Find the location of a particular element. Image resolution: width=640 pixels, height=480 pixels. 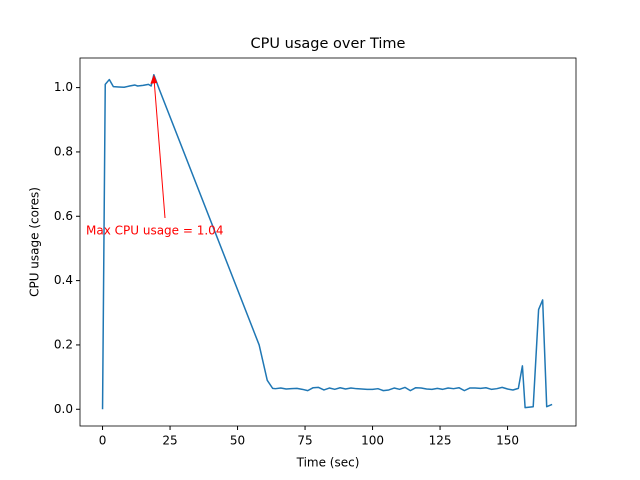

x-tick-label: 50 is located at coordinates (237, 441).